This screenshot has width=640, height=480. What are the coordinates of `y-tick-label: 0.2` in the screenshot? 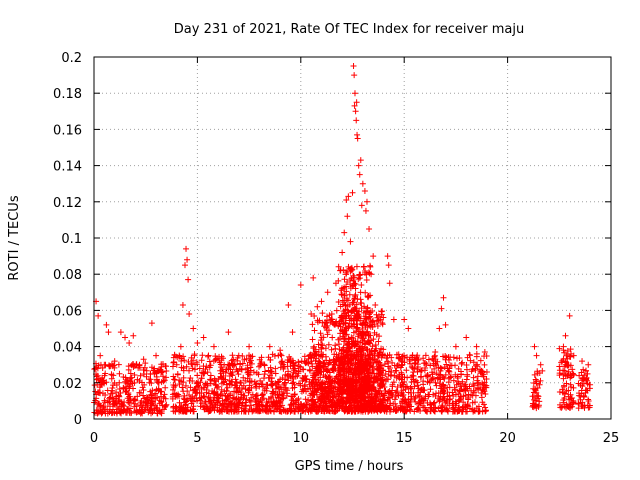 It's located at (71, 58).